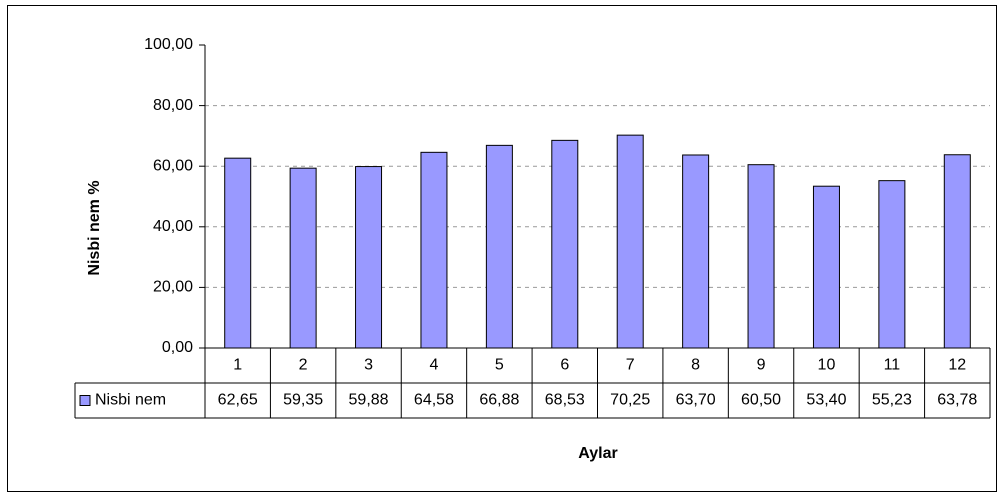 The height and width of the screenshot is (502, 1006). Describe the element at coordinates (434, 365) in the screenshot. I see `x-tick-label: 4` at that location.